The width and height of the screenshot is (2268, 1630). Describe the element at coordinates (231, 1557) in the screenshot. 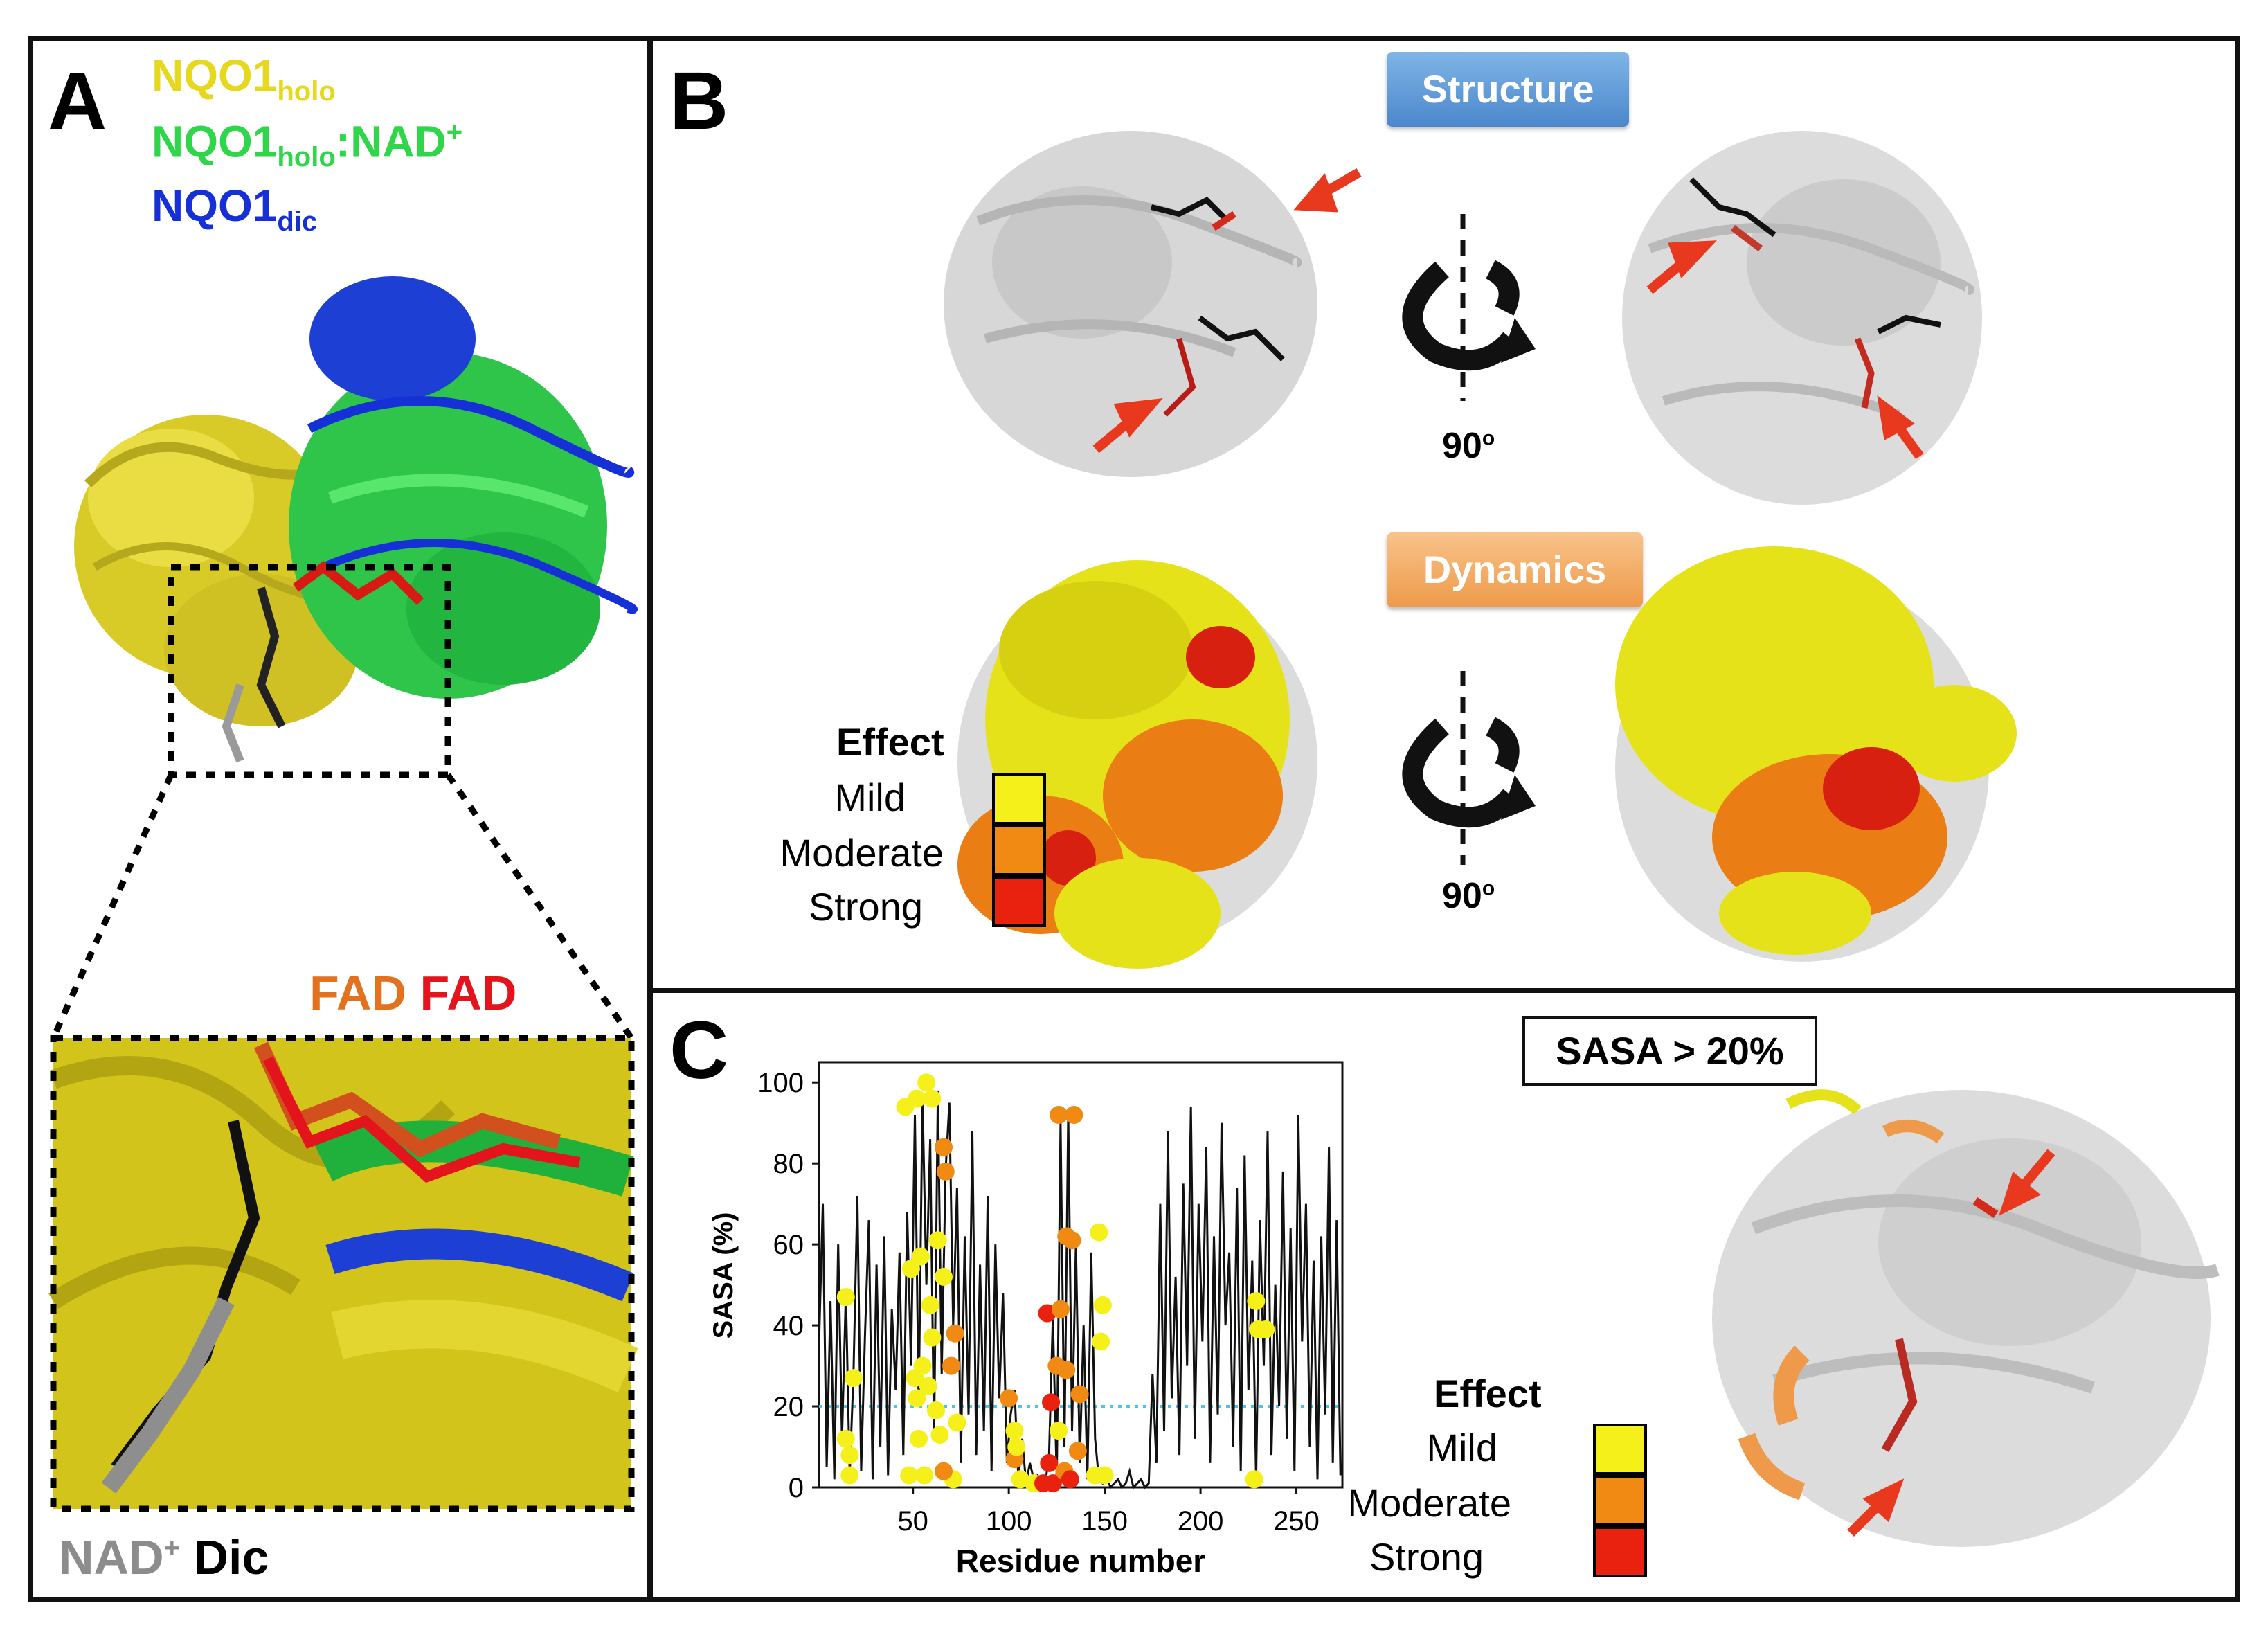

I see `dic-label: Dic` at that location.